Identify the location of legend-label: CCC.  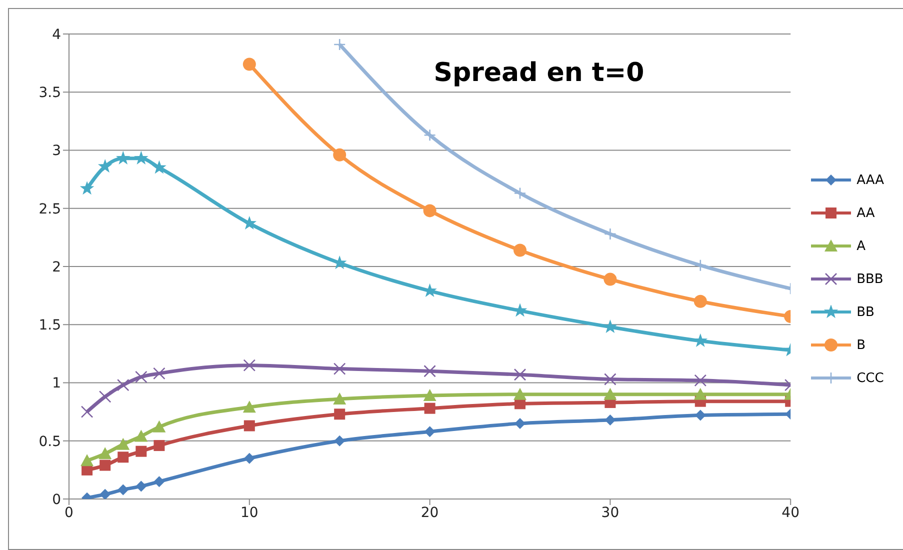
(870, 378).